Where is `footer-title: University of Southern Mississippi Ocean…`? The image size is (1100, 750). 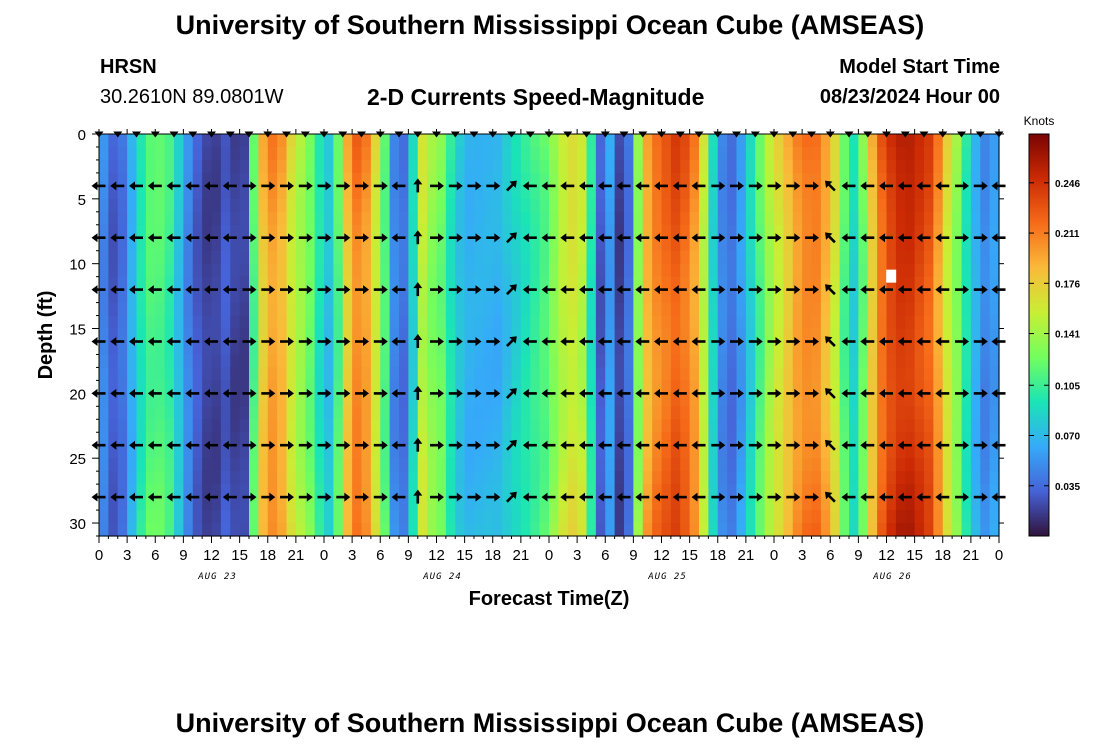
footer-title: University of Southern Mississippi Ocean… is located at coordinates (550, 723).